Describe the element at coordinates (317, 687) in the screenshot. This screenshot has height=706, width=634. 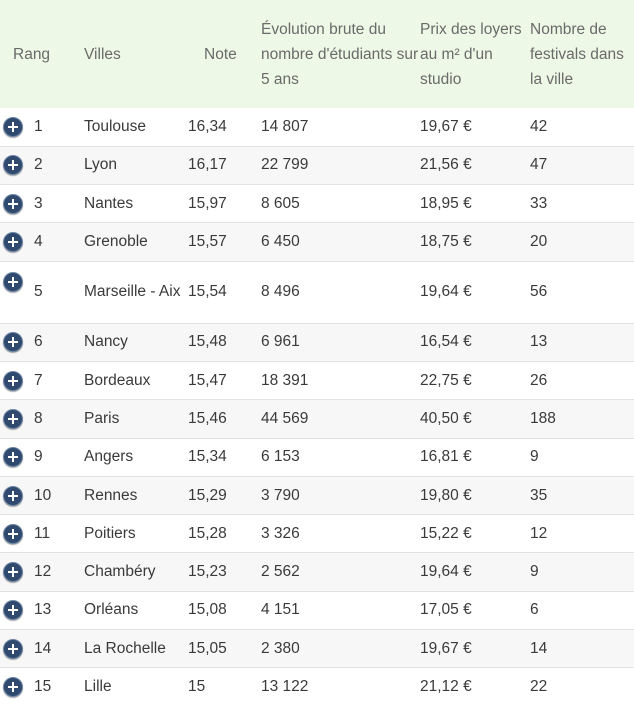
I see `table-row: 15 Lille 15 13 122 21,12 € 22` at that location.